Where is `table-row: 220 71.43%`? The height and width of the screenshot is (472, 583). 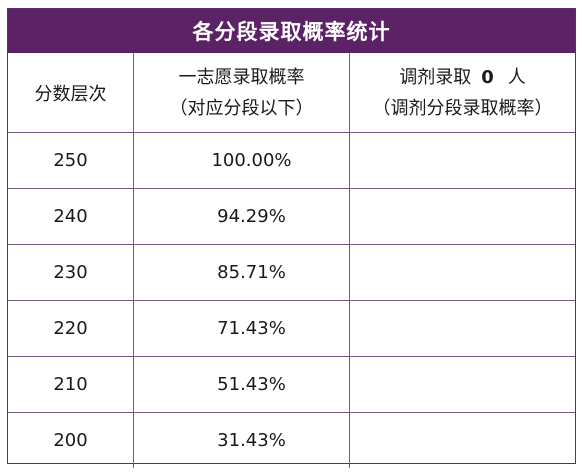
table-row: 220 71.43% is located at coordinates (291, 328).